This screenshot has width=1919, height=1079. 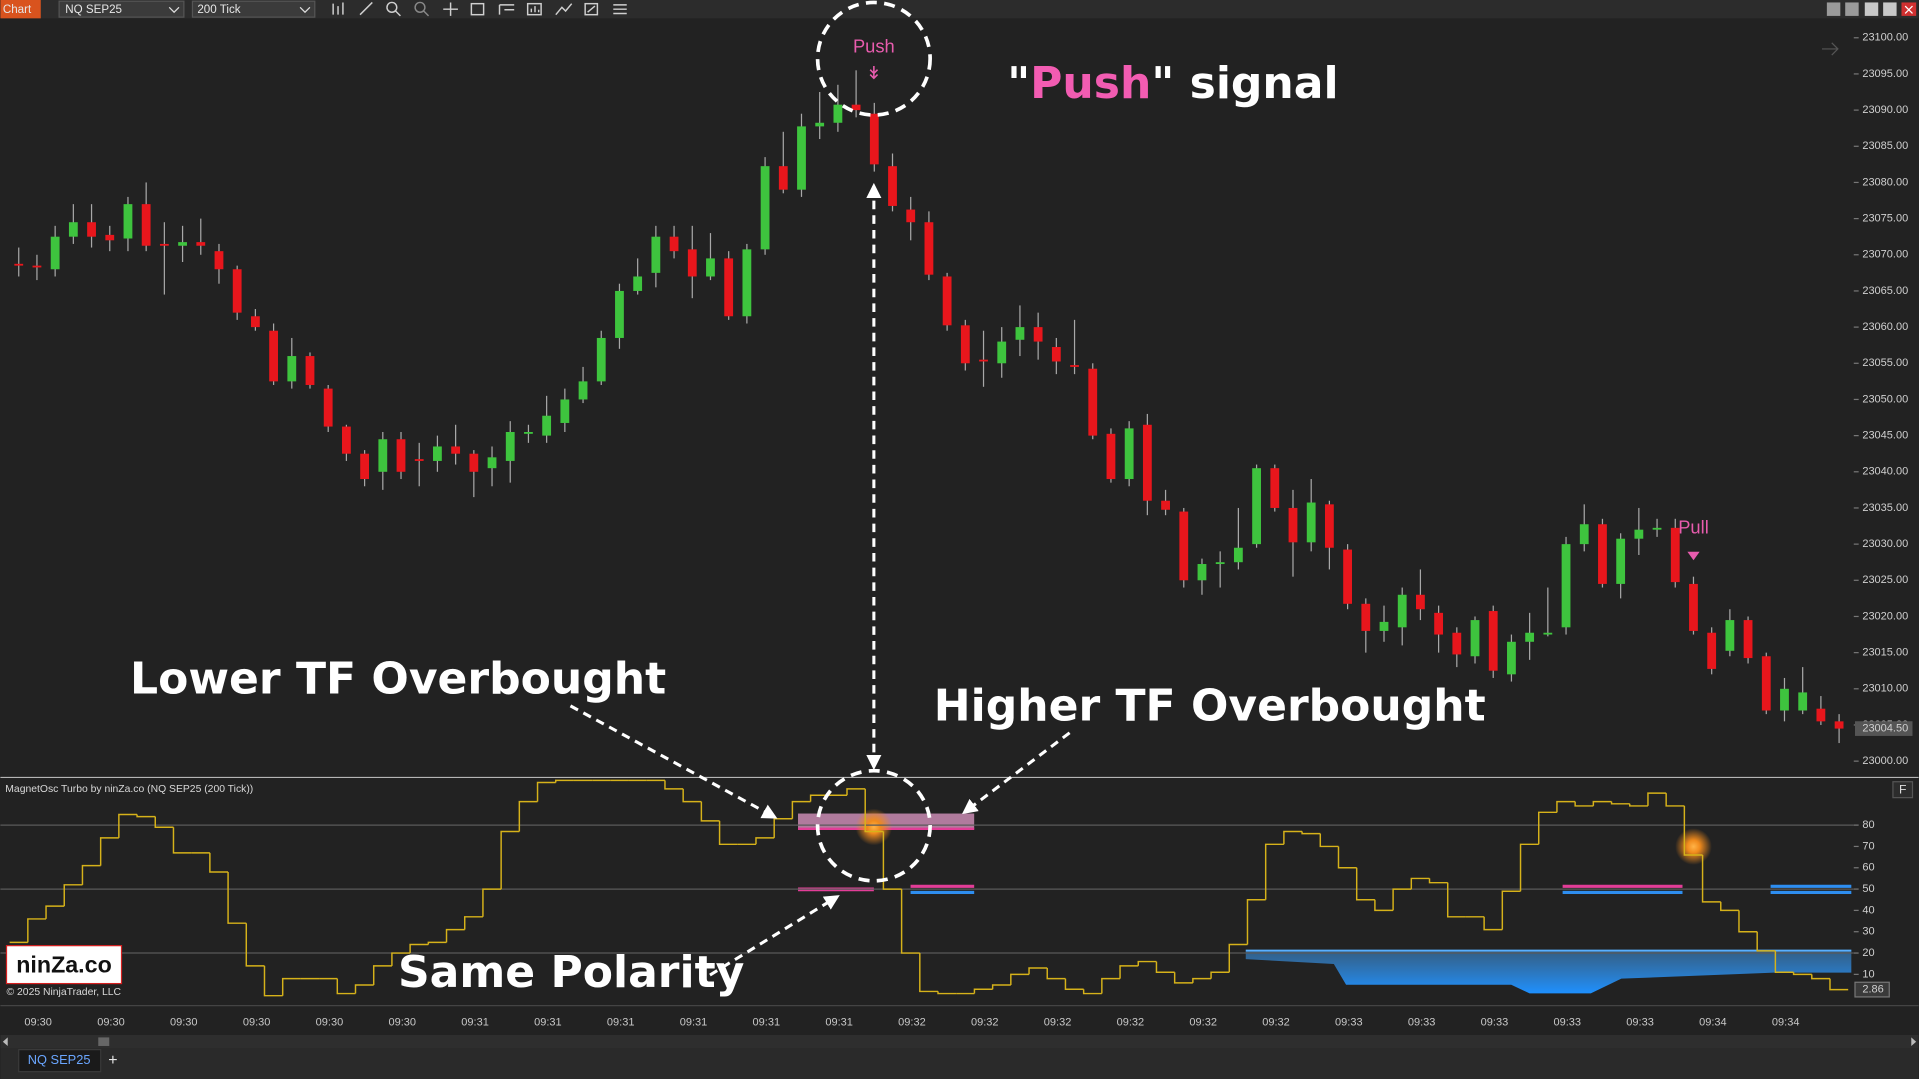 What do you see at coordinates (1830, 49) in the screenshot?
I see `scroll-right-arrow` at bounding box center [1830, 49].